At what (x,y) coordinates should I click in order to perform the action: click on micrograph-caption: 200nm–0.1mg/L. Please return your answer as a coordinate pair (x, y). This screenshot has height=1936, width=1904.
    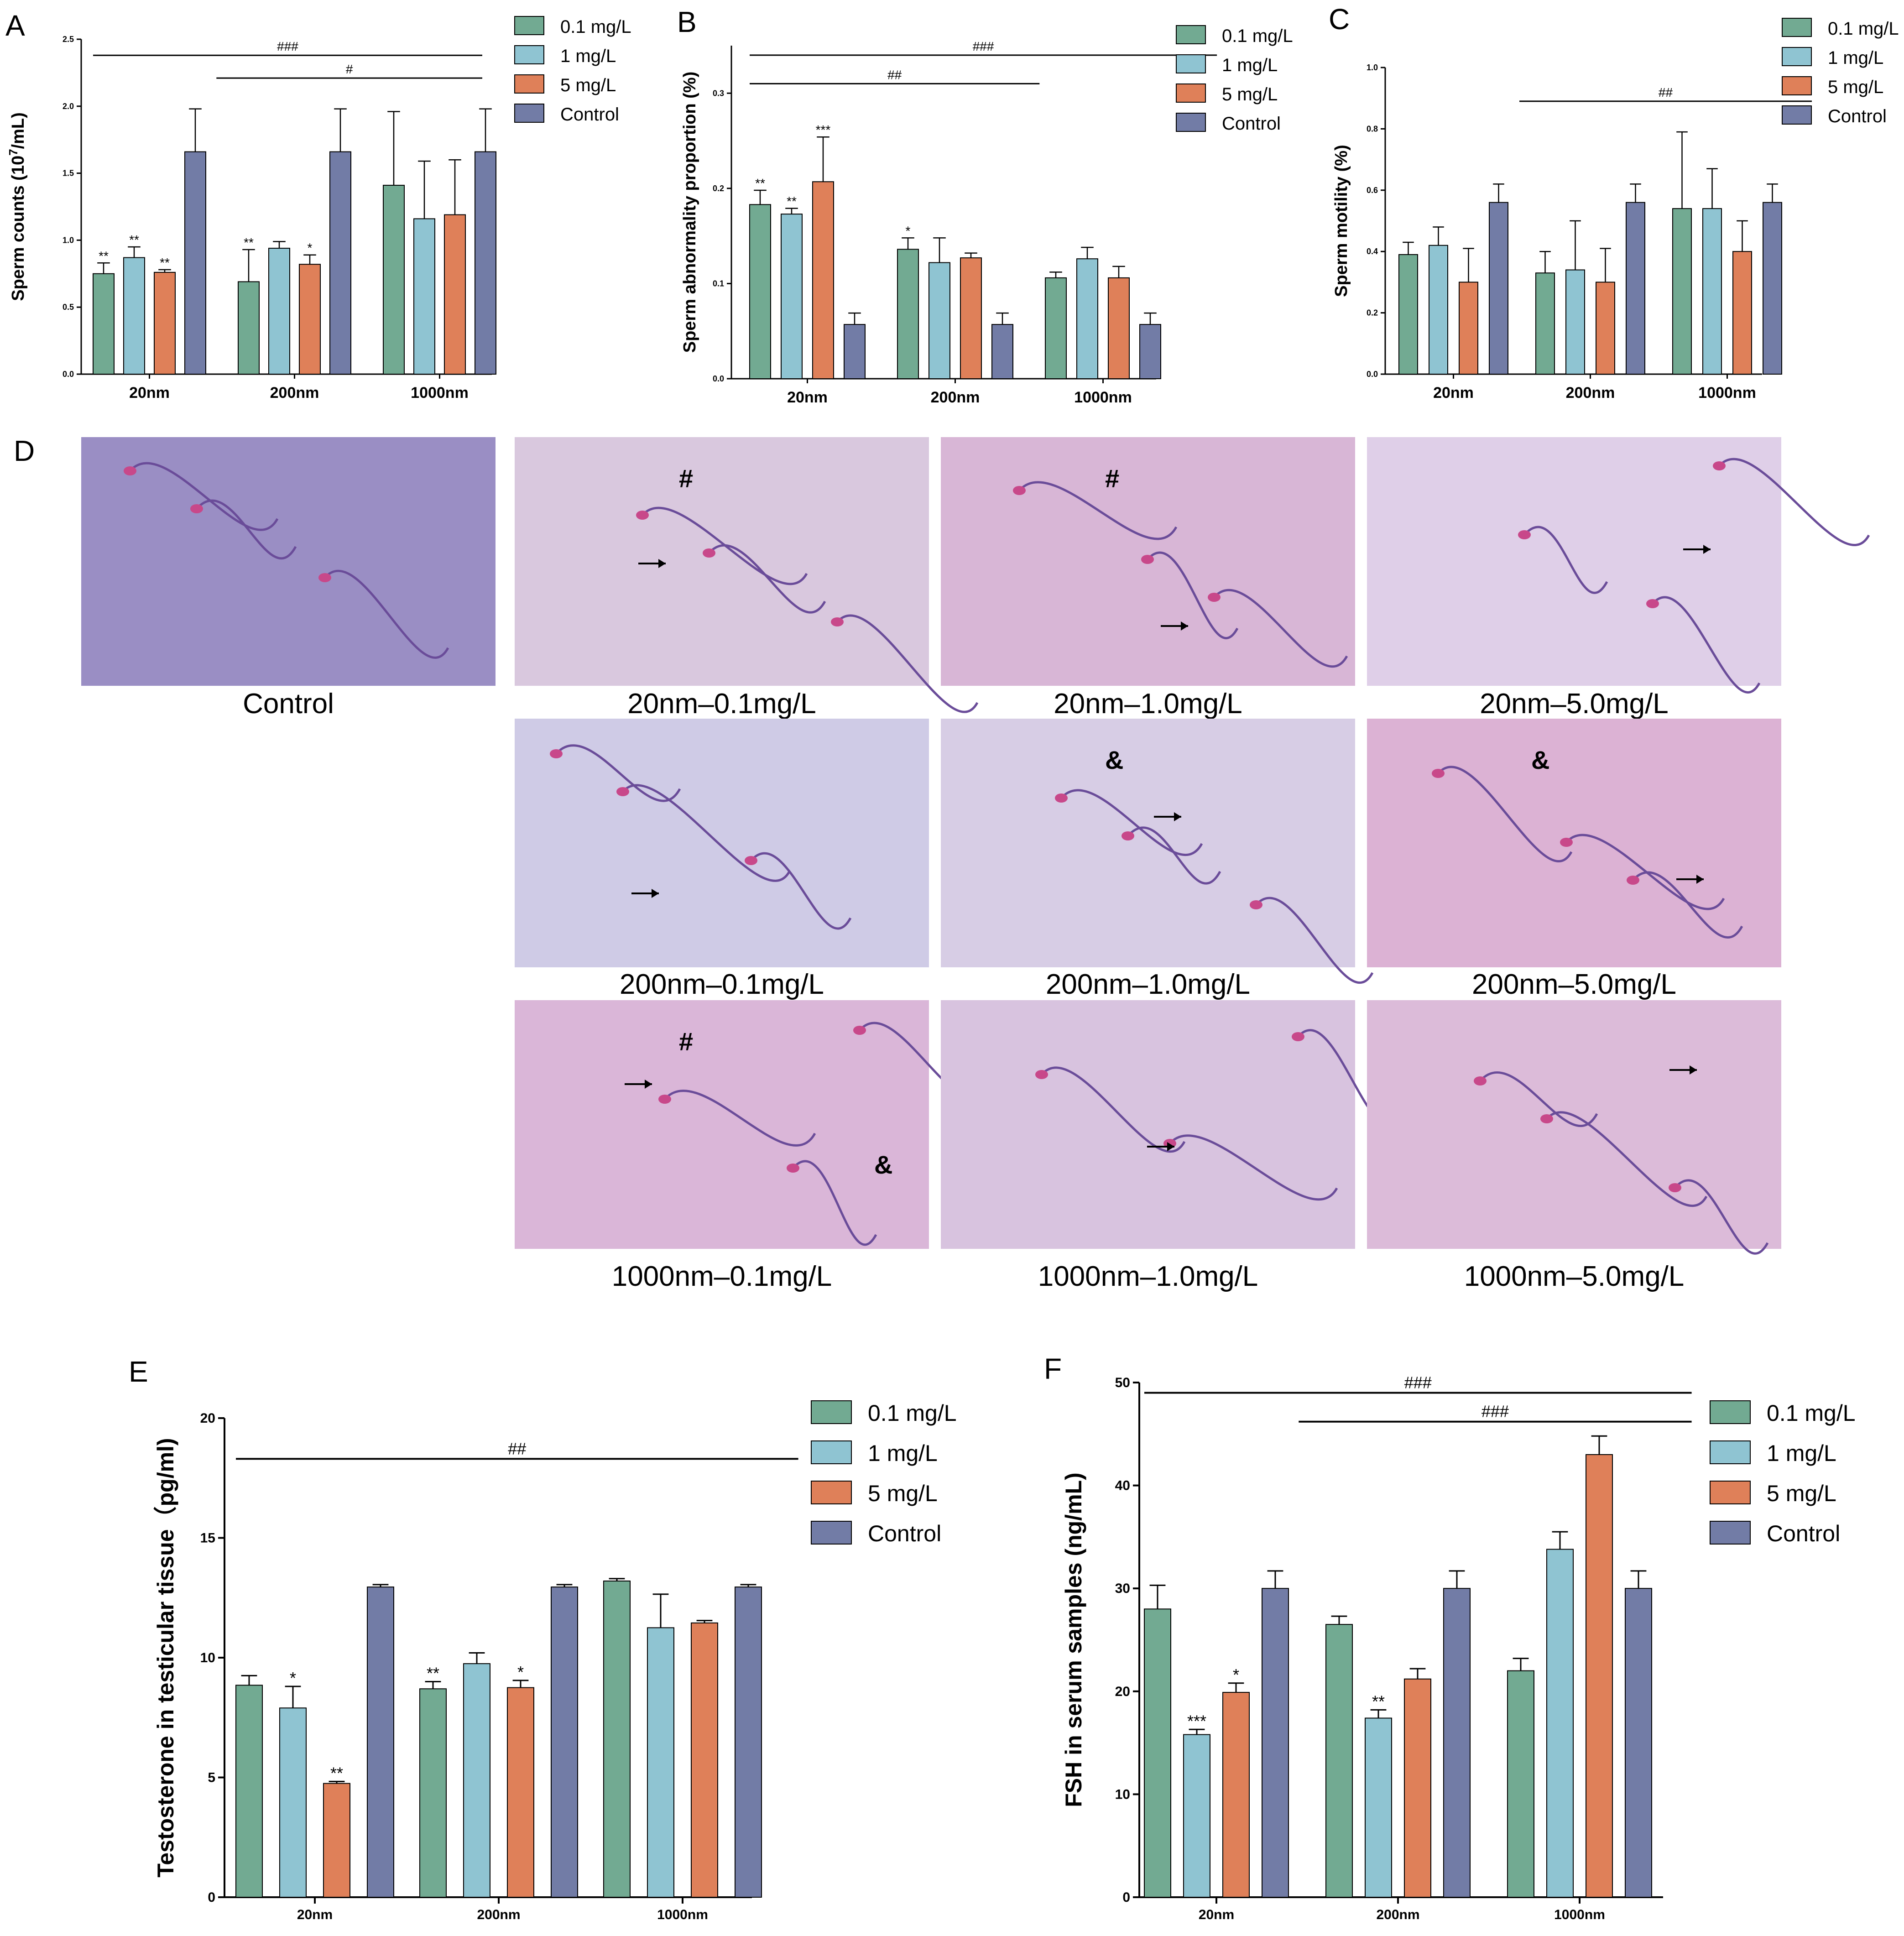
    Looking at the image, I should click on (722, 984).